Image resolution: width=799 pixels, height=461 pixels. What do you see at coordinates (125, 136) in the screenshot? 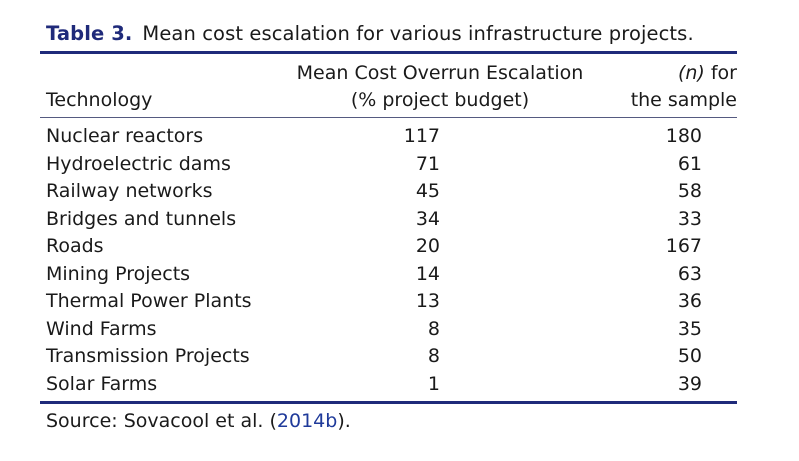
I see `cell-technology: Nuclear reactors` at bounding box center [125, 136].